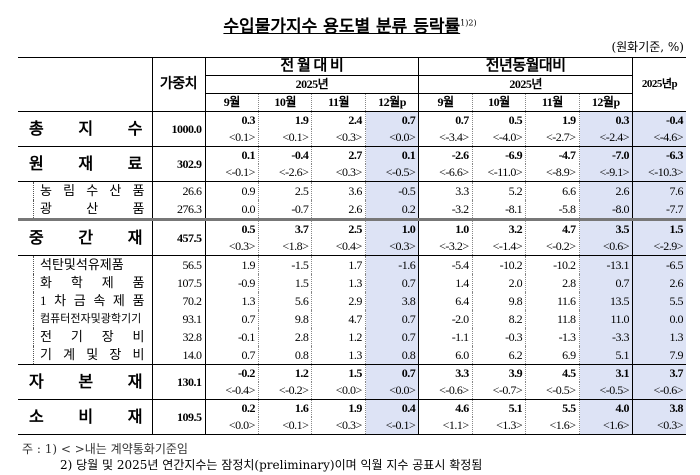 This screenshot has width=700, height=475. I want to click on label-char: 중, so click(36, 238).